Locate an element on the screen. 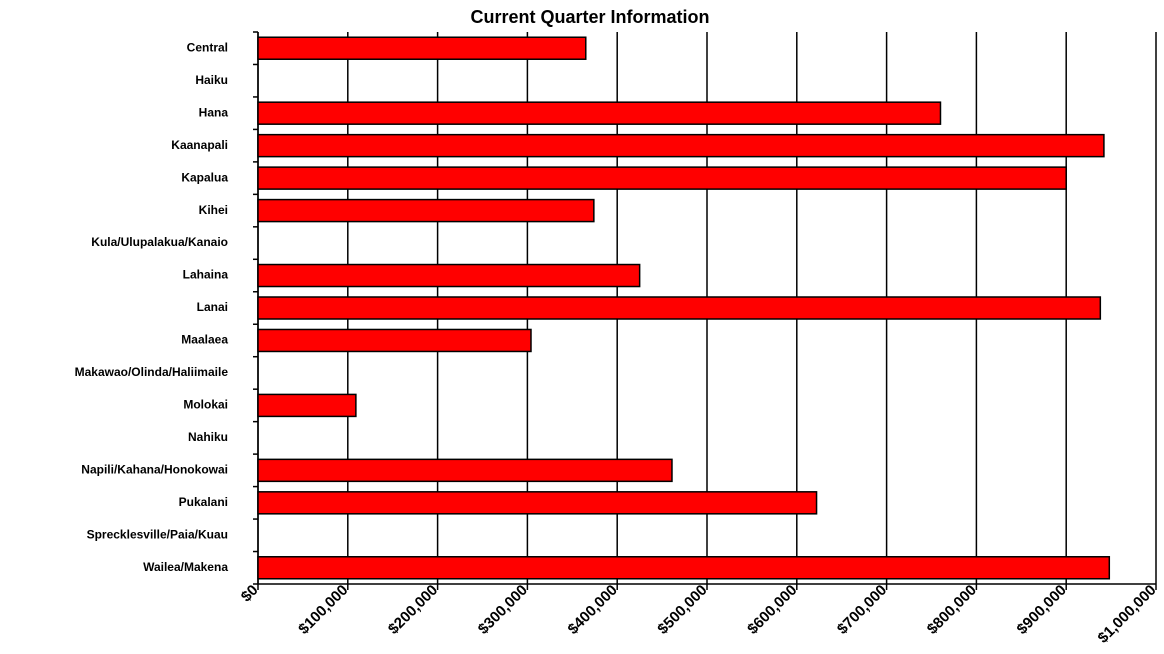 This screenshot has height=654, width=1164. y-tick-label: Maalaea is located at coordinates (204, 340).